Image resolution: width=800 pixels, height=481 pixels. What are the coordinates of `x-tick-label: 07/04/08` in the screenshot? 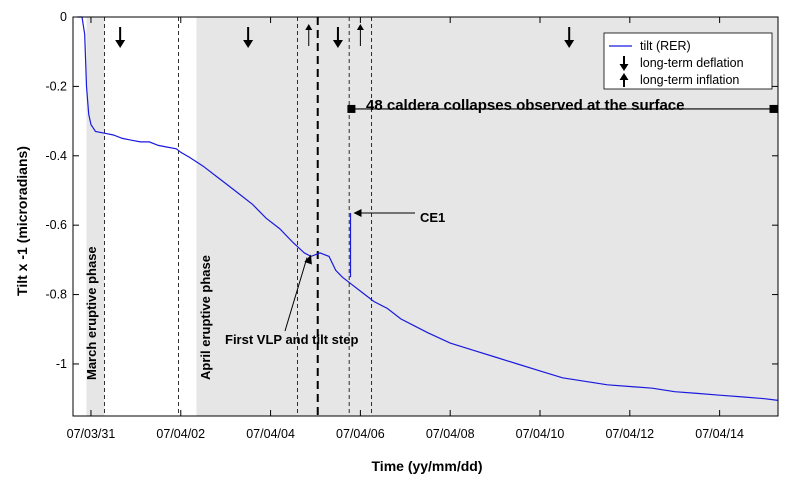 It's located at (450, 434).